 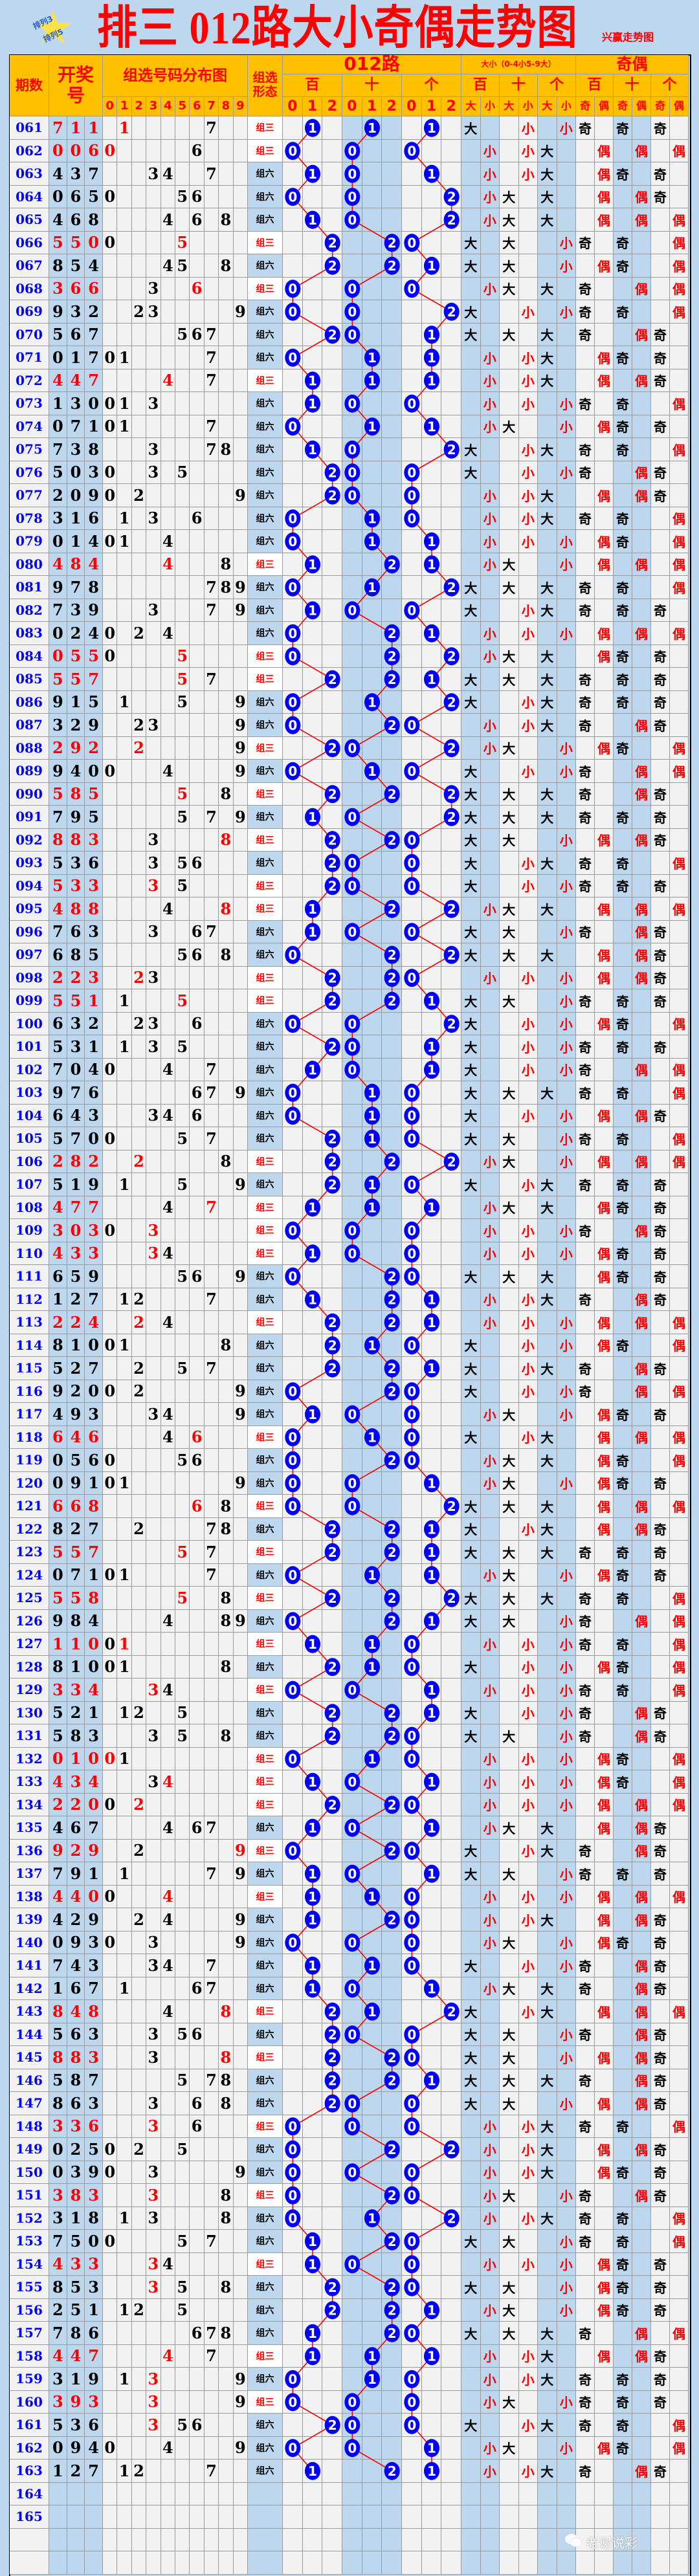 I want to click on draw-digit: 6, so click(x=76, y=196).